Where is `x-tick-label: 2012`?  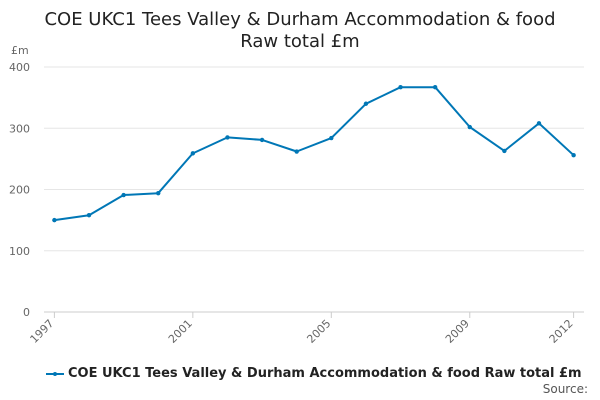 x-tick-label: 2012 is located at coordinates (561, 331).